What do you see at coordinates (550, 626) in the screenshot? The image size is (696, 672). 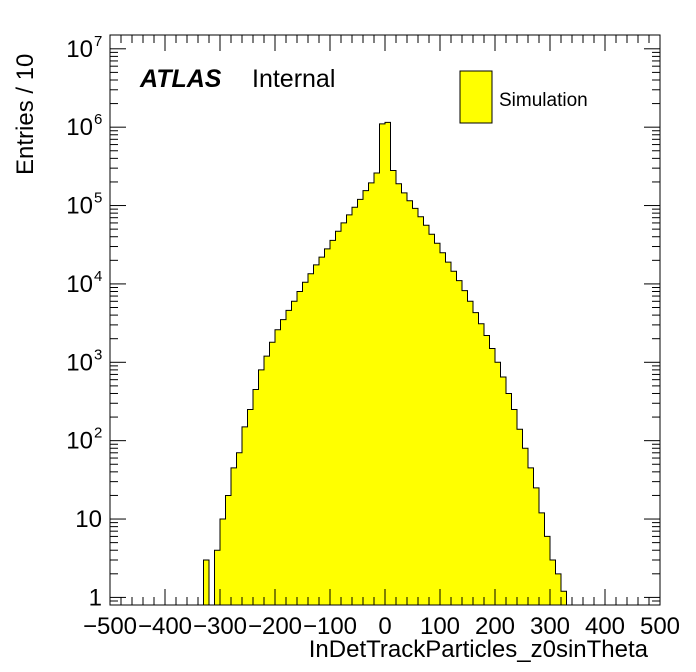 I see `x-tick-label: 300` at bounding box center [550, 626].